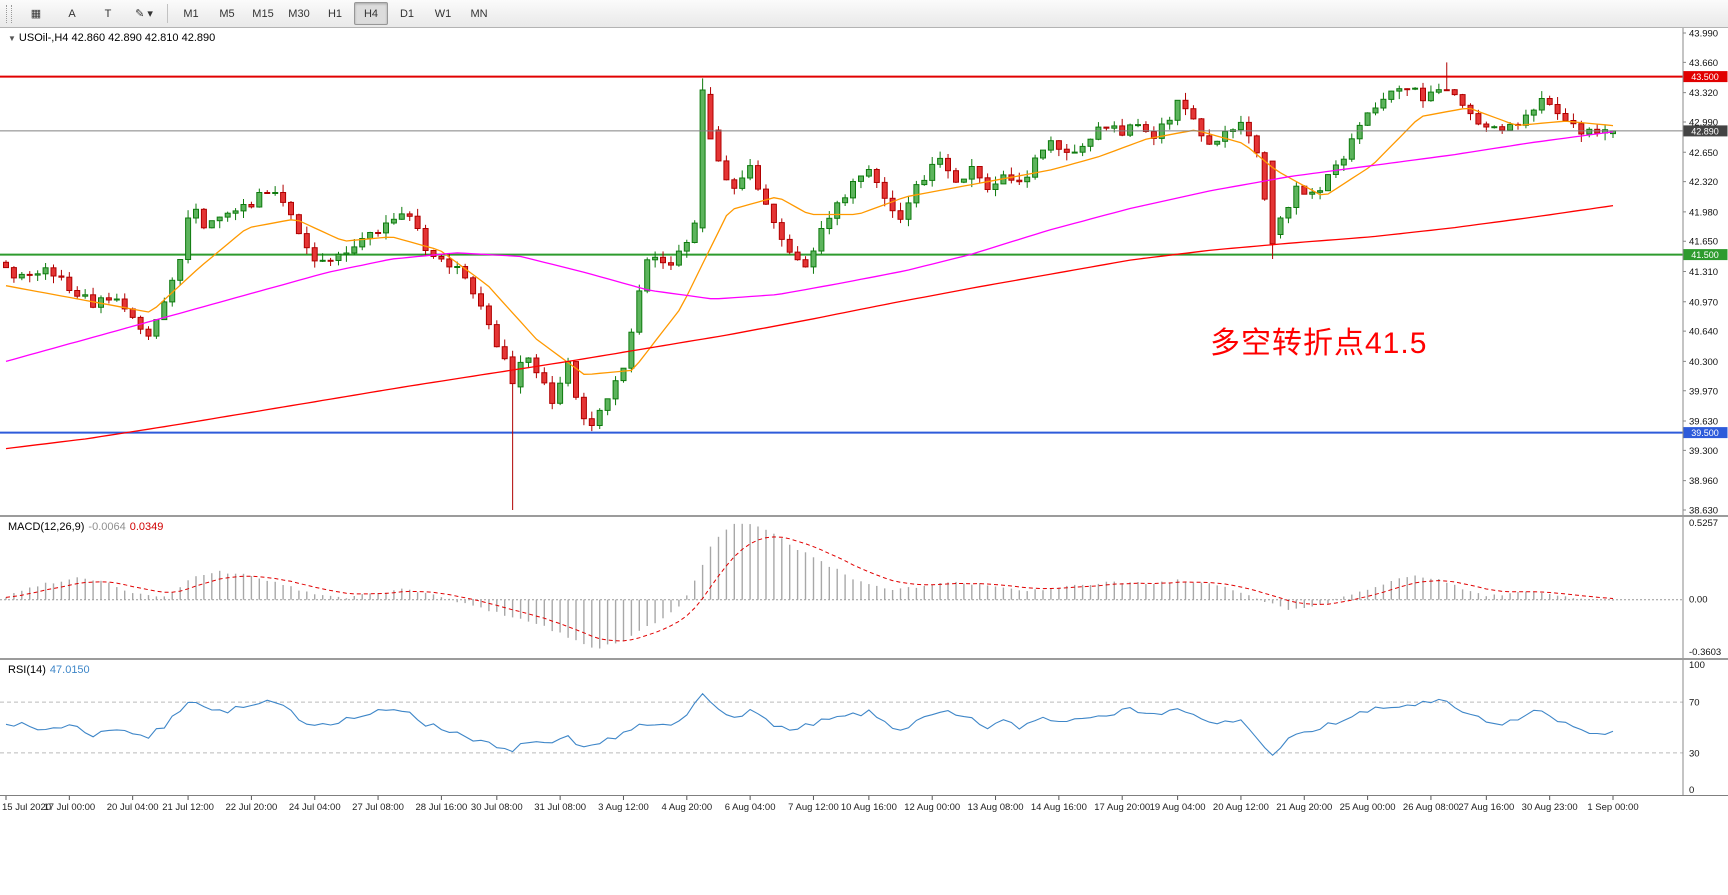  Describe the element at coordinates (191, 13) in the screenshot. I see `timeframe-m1: M1` at that location.